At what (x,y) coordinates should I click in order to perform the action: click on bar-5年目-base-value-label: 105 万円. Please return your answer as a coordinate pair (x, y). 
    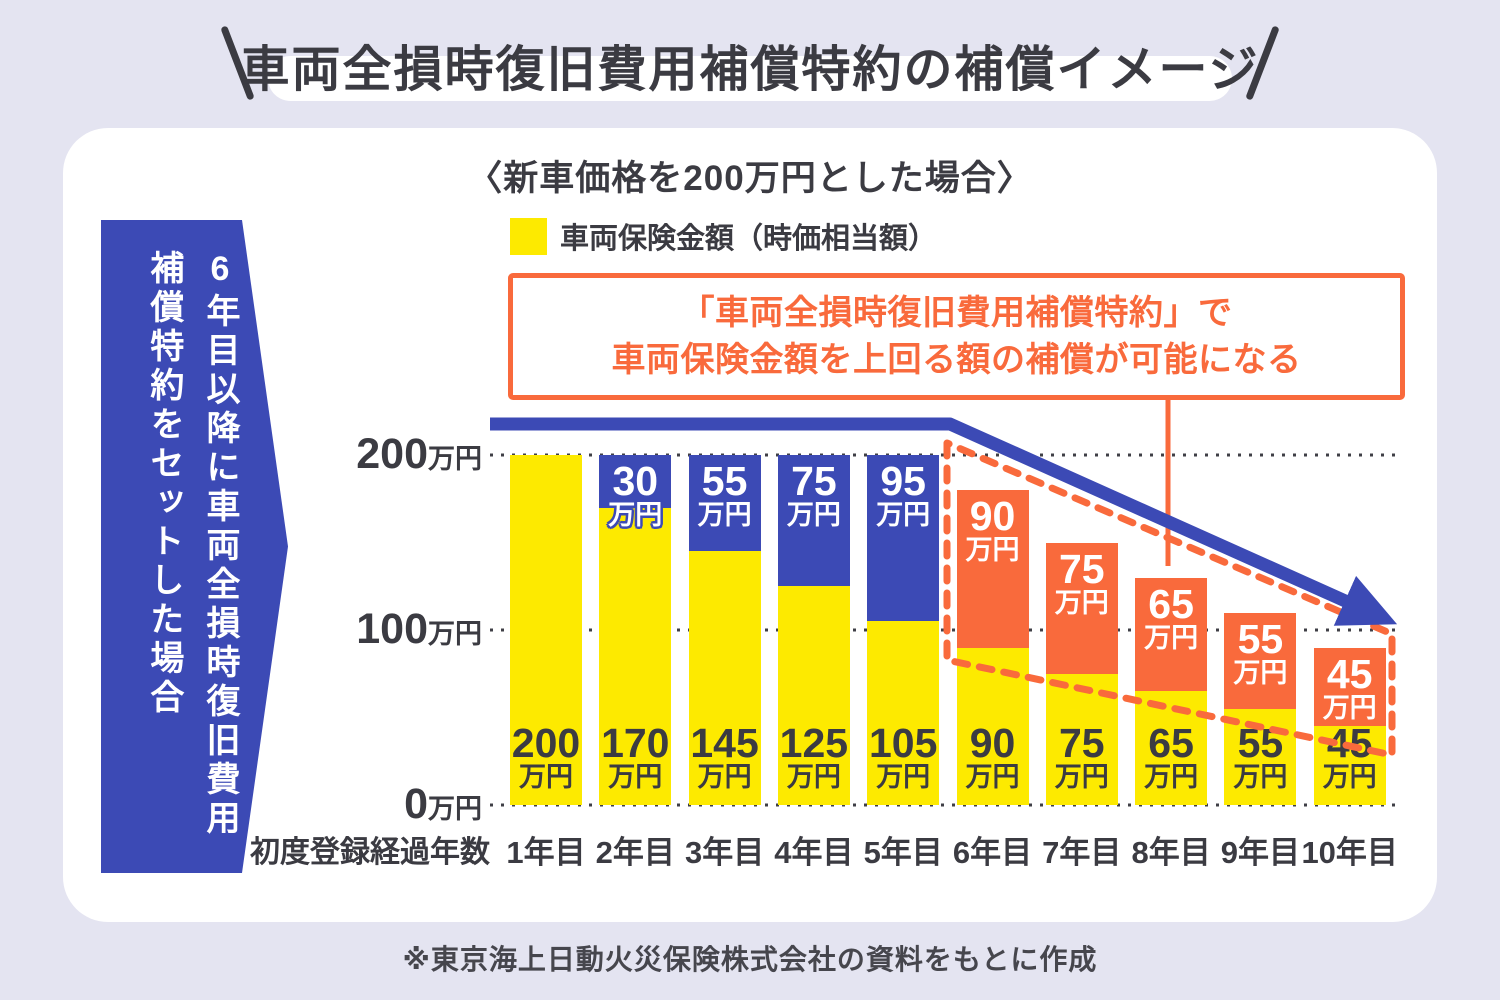
    Looking at the image, I should click on (903, 756).